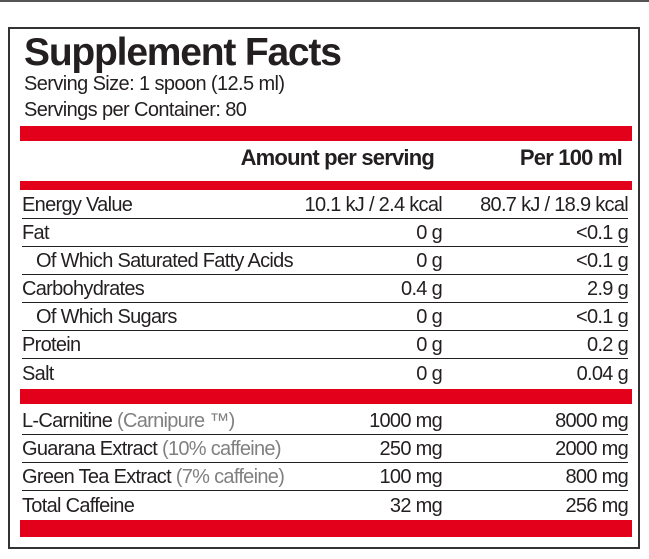 The image size is (649, 559). I want to click on row-label: Green Tea Extract (7% caffeine), so click(153, 477).